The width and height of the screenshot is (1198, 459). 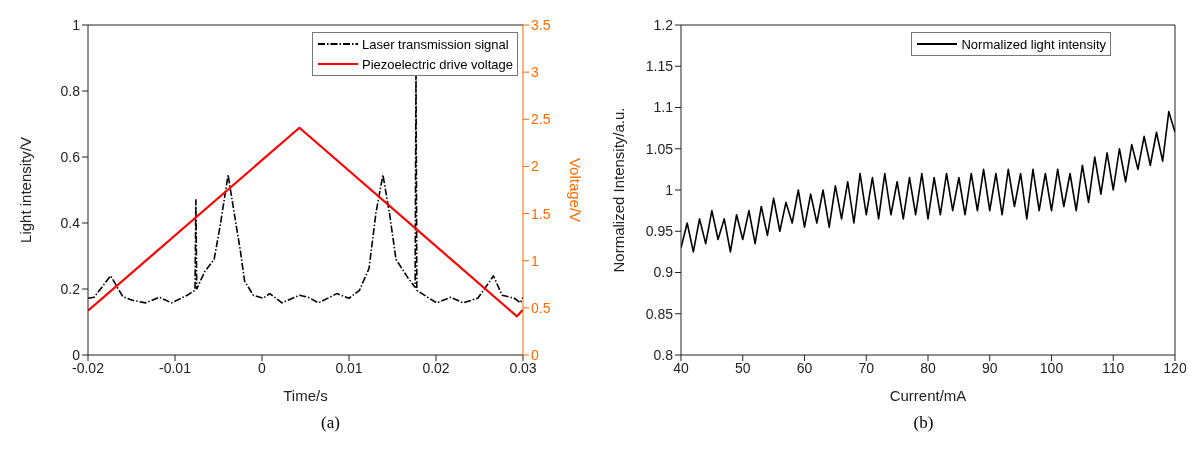 What do you see at coordinates (541, 213) in the screenshot?
I see `y2-tick-label: 1.5` at bounding box center [541, 213].